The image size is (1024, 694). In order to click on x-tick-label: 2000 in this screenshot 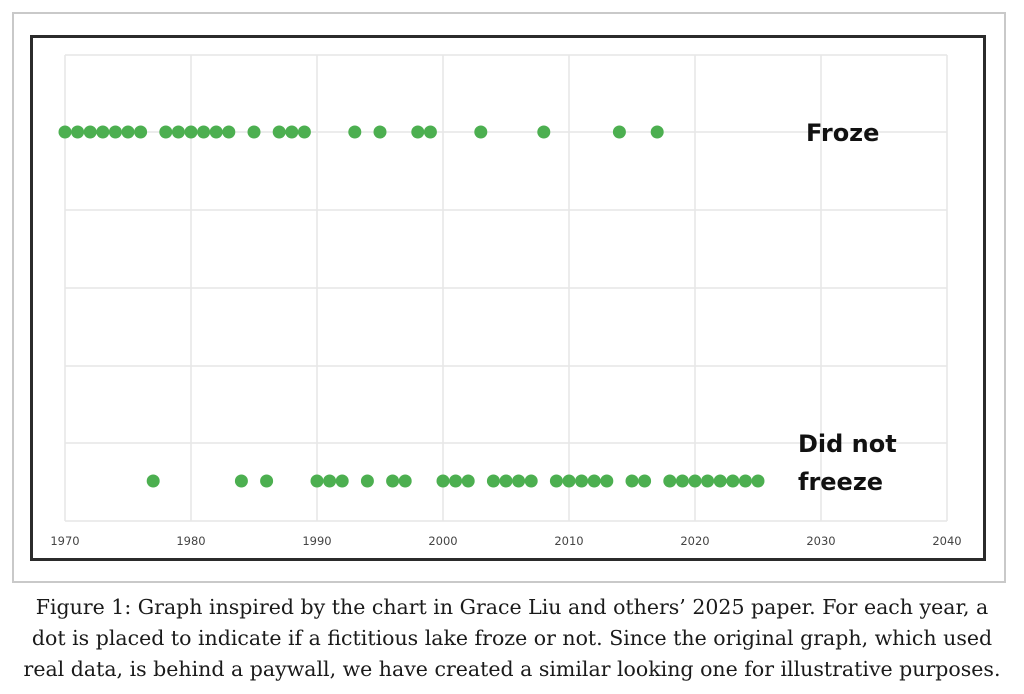, I will do `click(442, 541)`.